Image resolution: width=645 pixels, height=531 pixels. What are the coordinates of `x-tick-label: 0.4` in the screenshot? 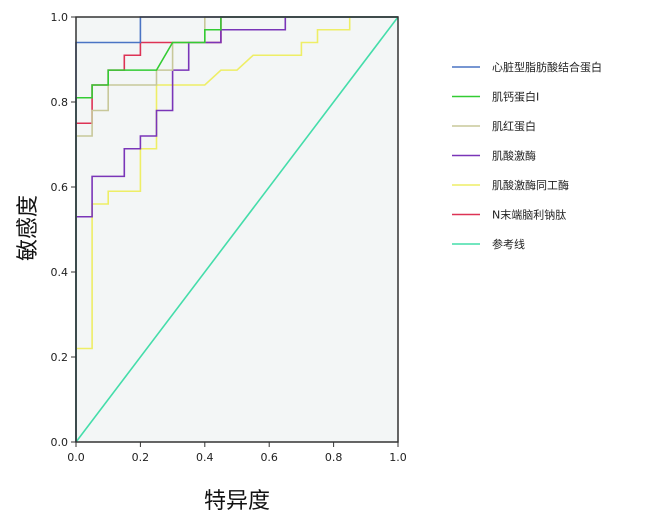 It's located at (205, 457).